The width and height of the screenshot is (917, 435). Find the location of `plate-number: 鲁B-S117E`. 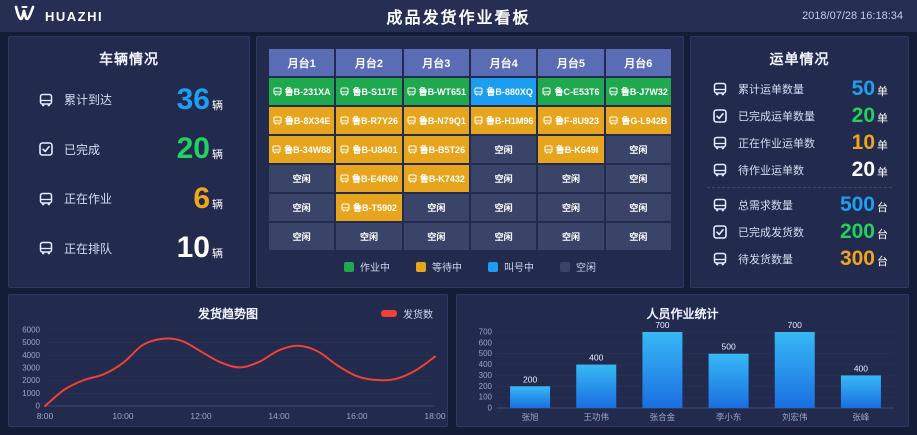

plate-number: 鲁B-S117E is located at coordinates (375, 92).